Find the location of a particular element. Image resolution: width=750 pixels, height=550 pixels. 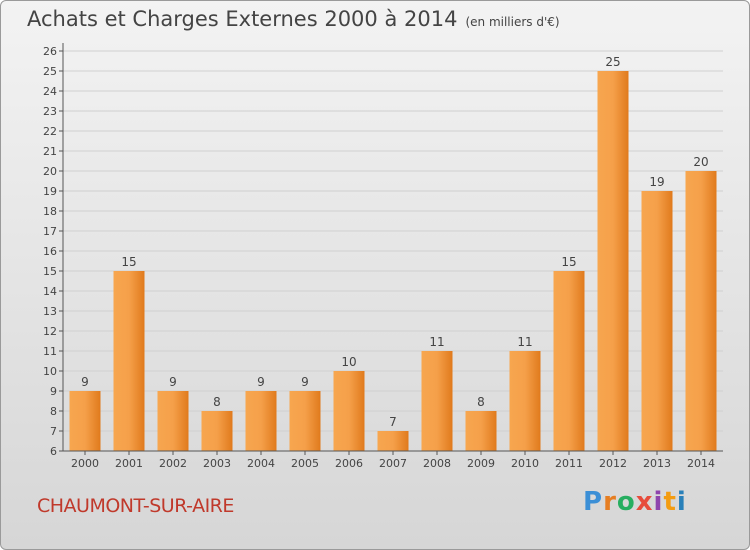

x-tick-label: 2009 is located at coordinates (481, 463).